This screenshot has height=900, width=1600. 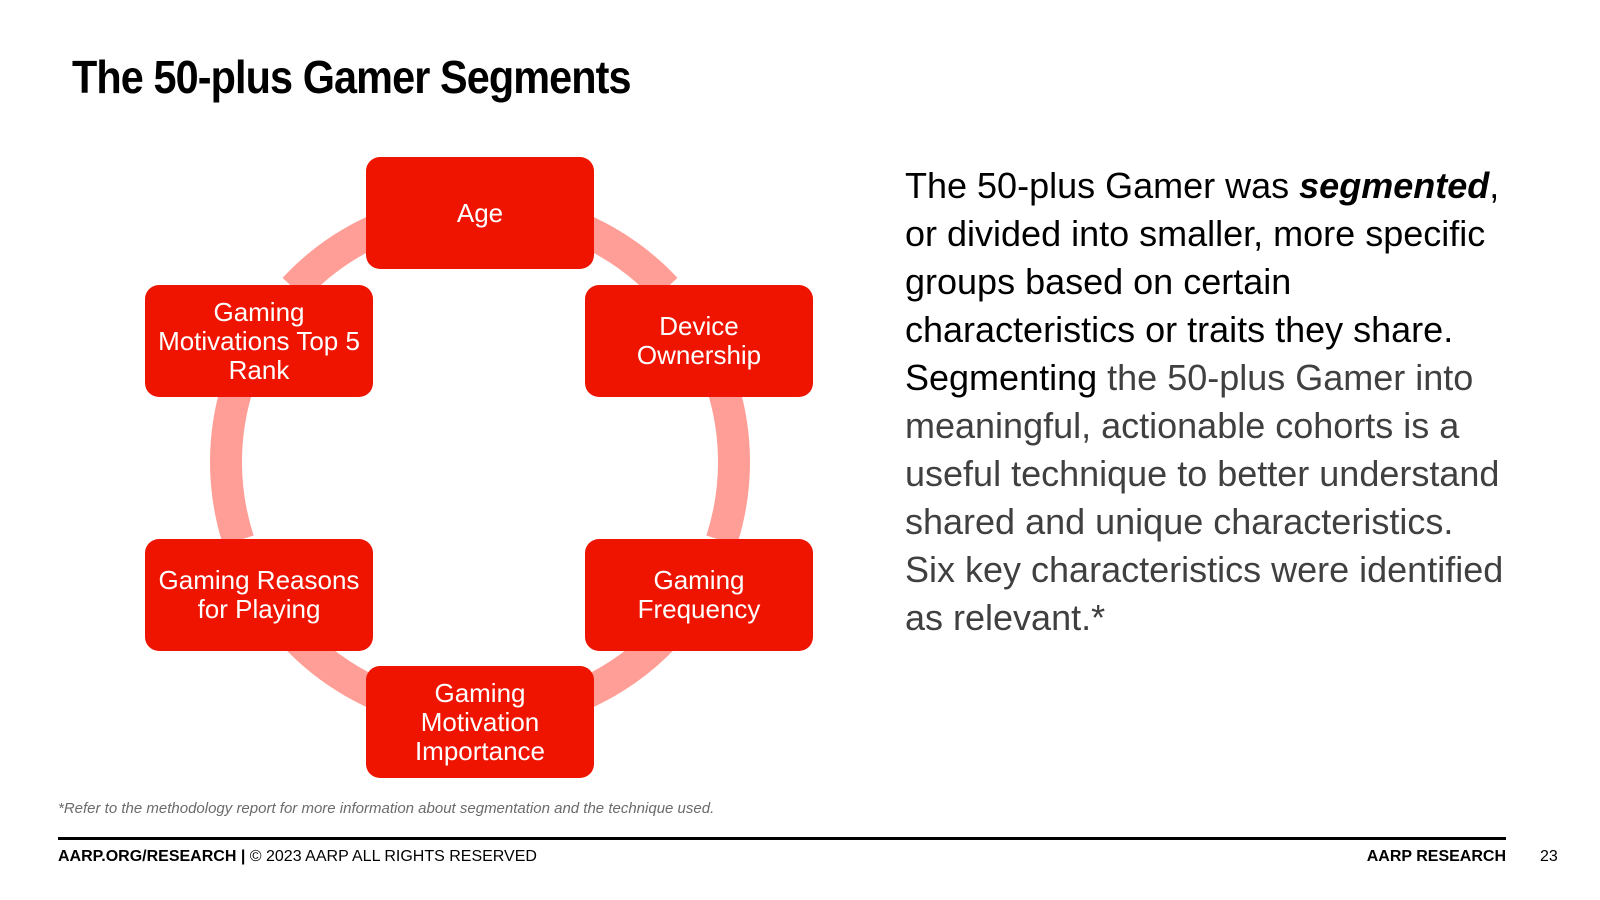 I want to click on node-gaming-motivation-importance: Gaming Motivation Importance, so click(x=480, y=722).